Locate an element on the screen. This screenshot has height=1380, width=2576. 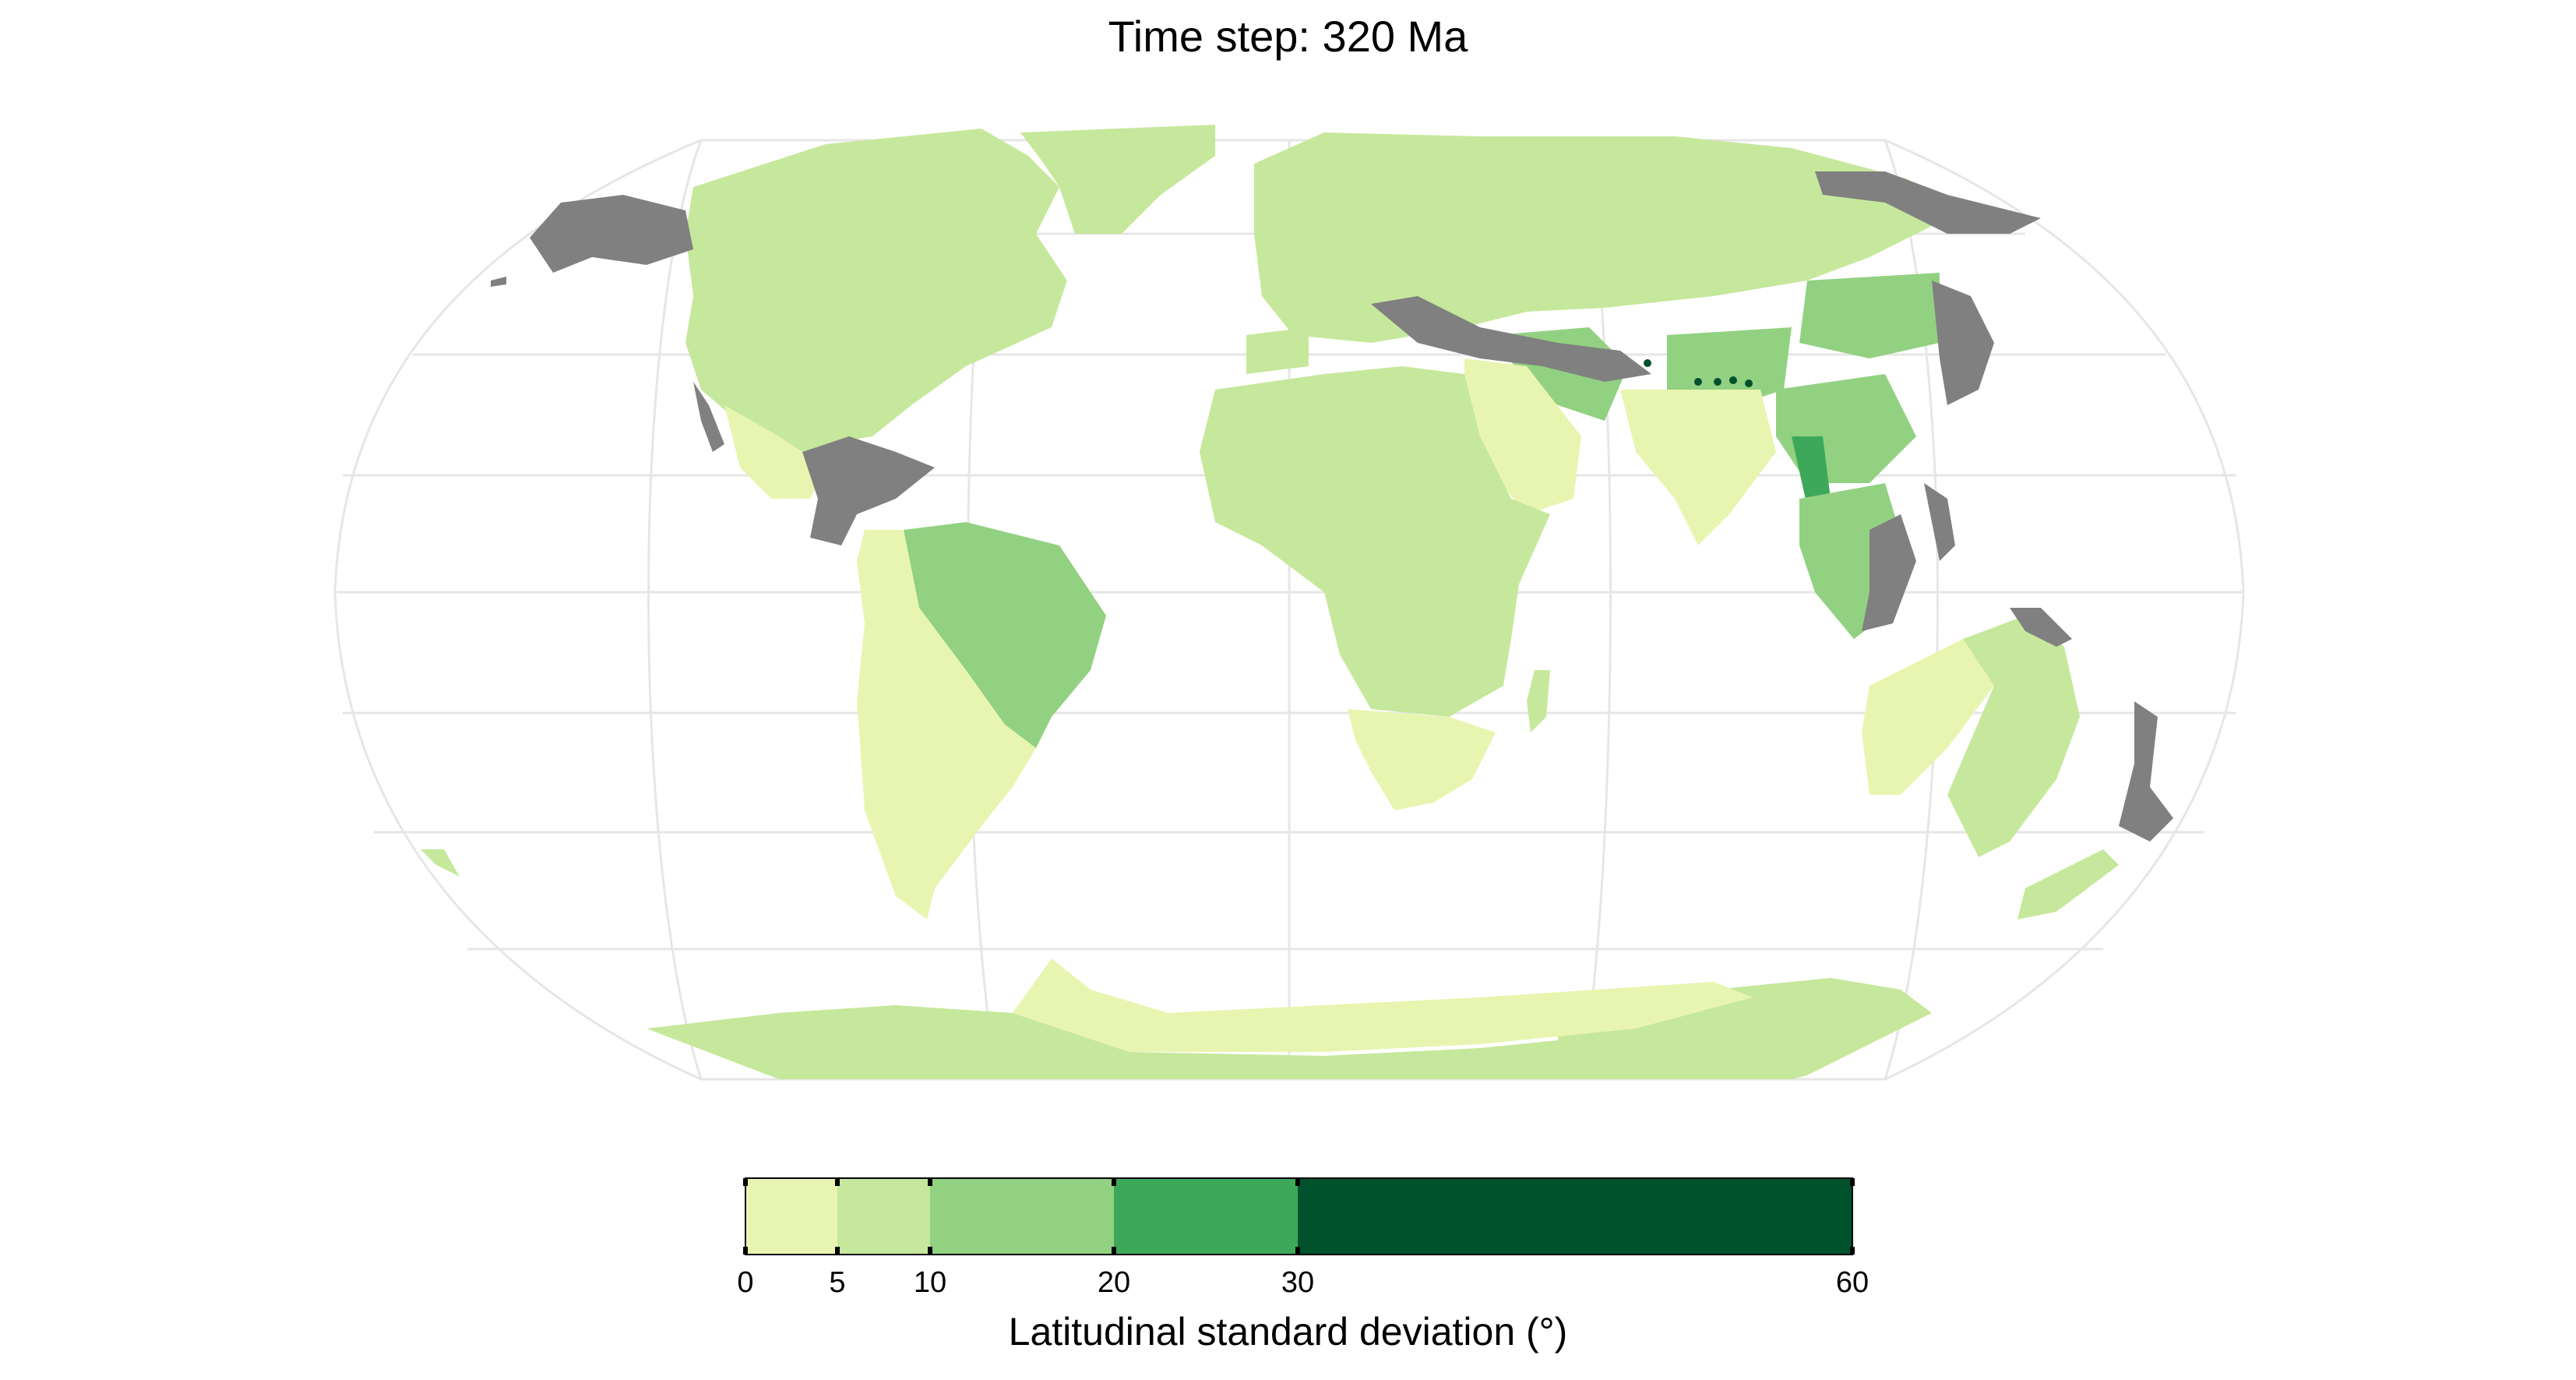
arctic-arc is located at coordinates (1928, 202).